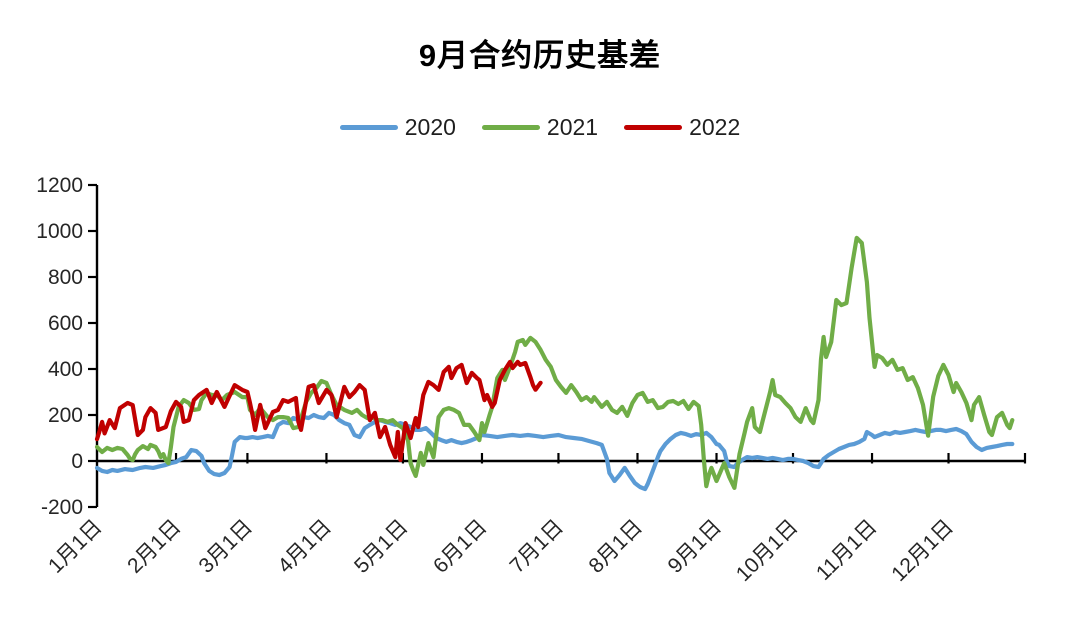  Describe the element at coordinates (460, 546) in the screenshot. I see `x-tick-label: 6月1日` at that location.